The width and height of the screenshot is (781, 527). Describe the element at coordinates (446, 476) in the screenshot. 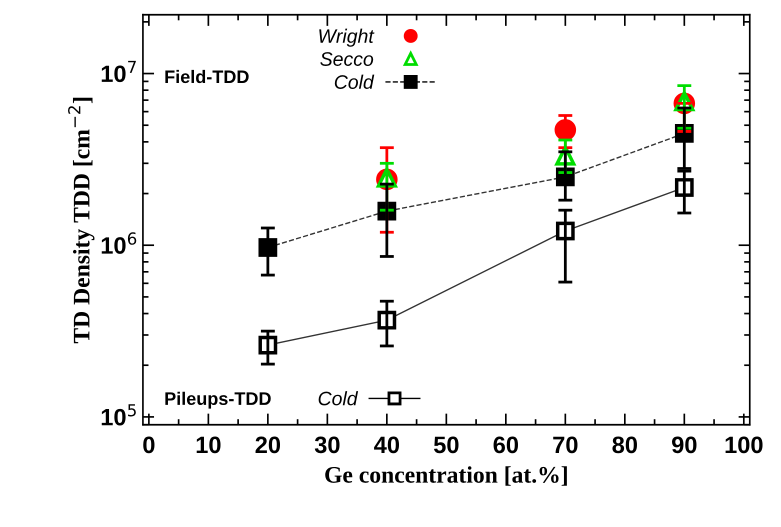

I see `x-axis-title: Ge concentration [at.%]` at that location.